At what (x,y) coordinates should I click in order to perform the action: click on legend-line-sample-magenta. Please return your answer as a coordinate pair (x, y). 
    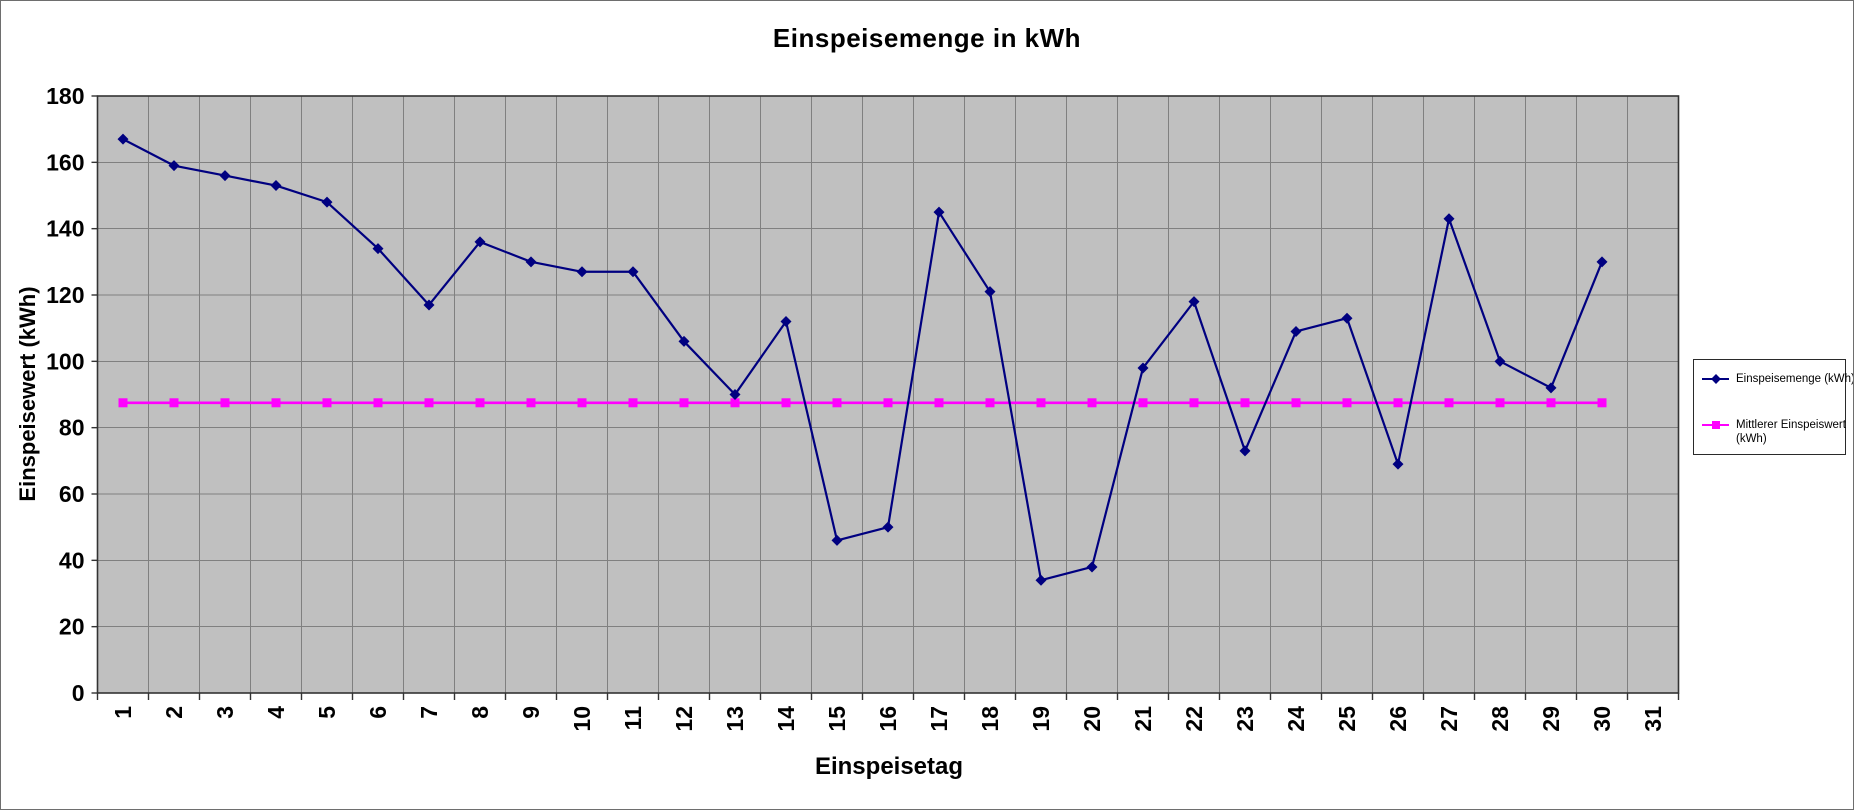
    Looking at the image, I should click on (1715, 425).